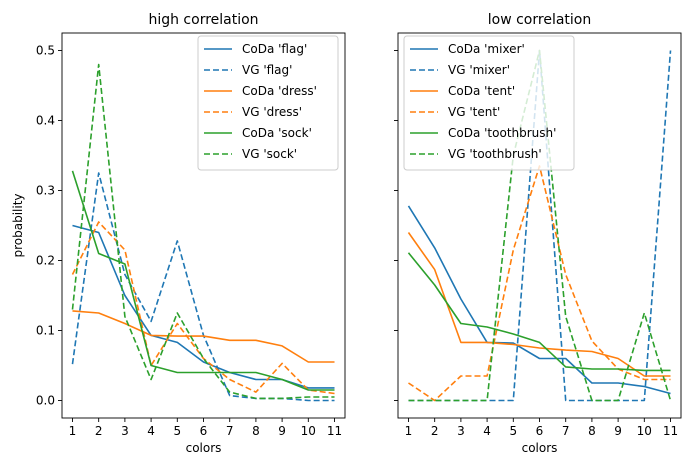  What do you see at coordinates (18, 225) in the screenshot?
I see `y-axis-label: probability` at bounding box center [18, 225].